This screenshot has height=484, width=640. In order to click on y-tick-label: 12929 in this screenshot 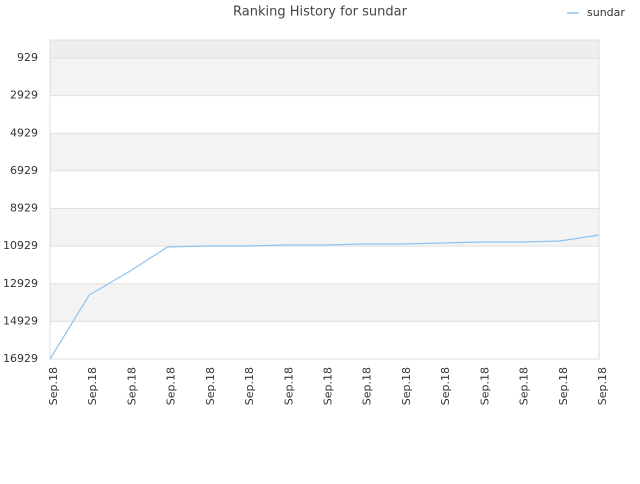, I will do `click(20, 283)`.